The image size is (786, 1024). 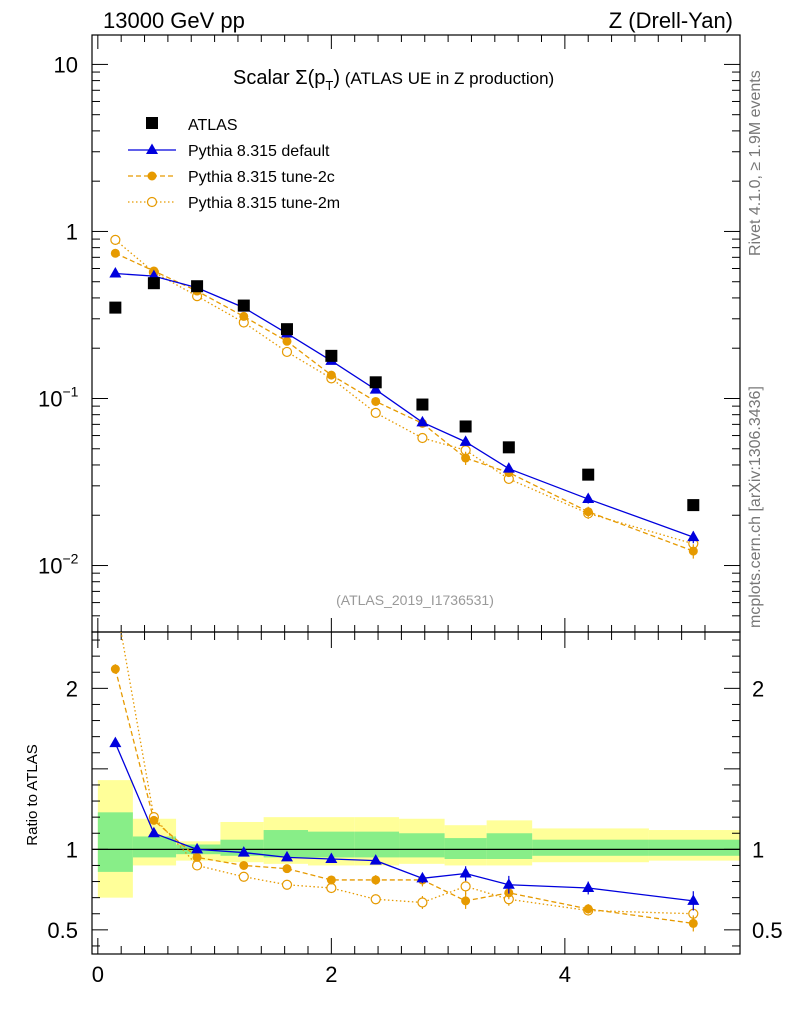 What do you see at coordinates (62, 930) in the screenshot?
I see `ratio-y-tick-label-left: 0.5` at bounding box center [62, 930].